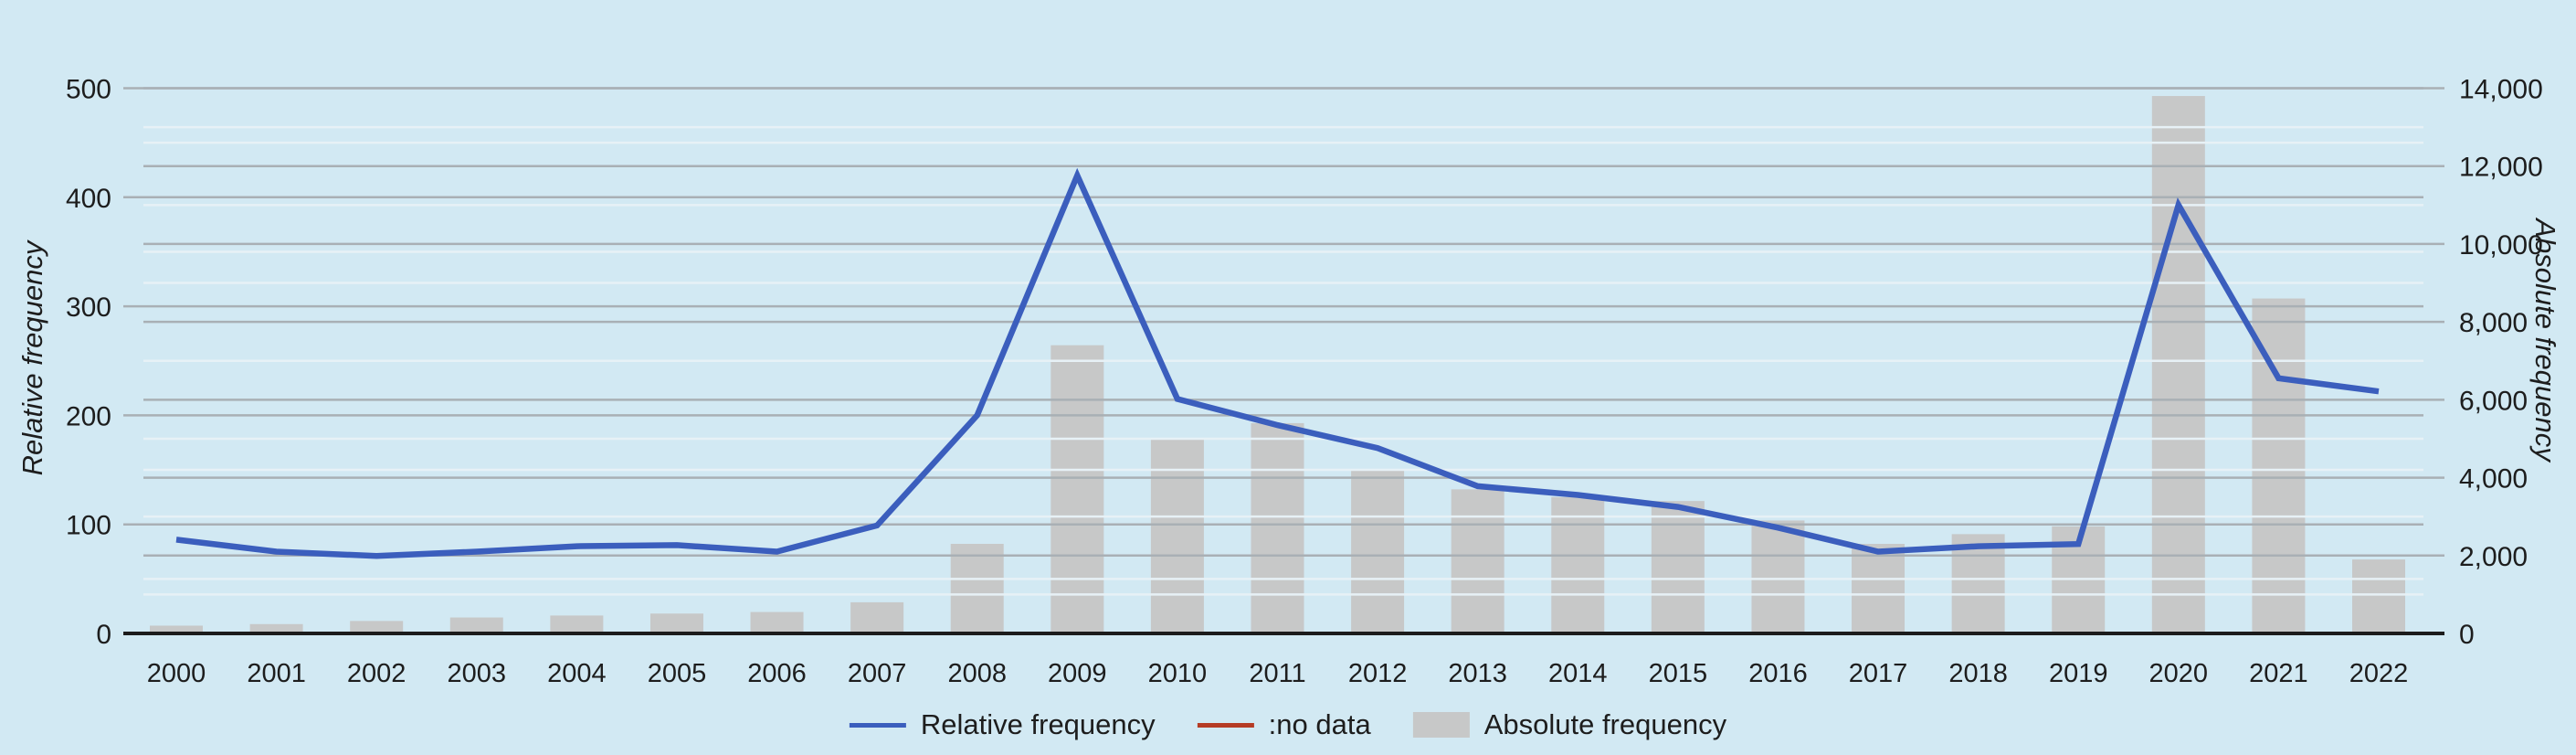  What do you see at coordinates (678, 673) in the screenshot?
I see `x-axis-year-label: 2005` at bounding box center [678, 673].